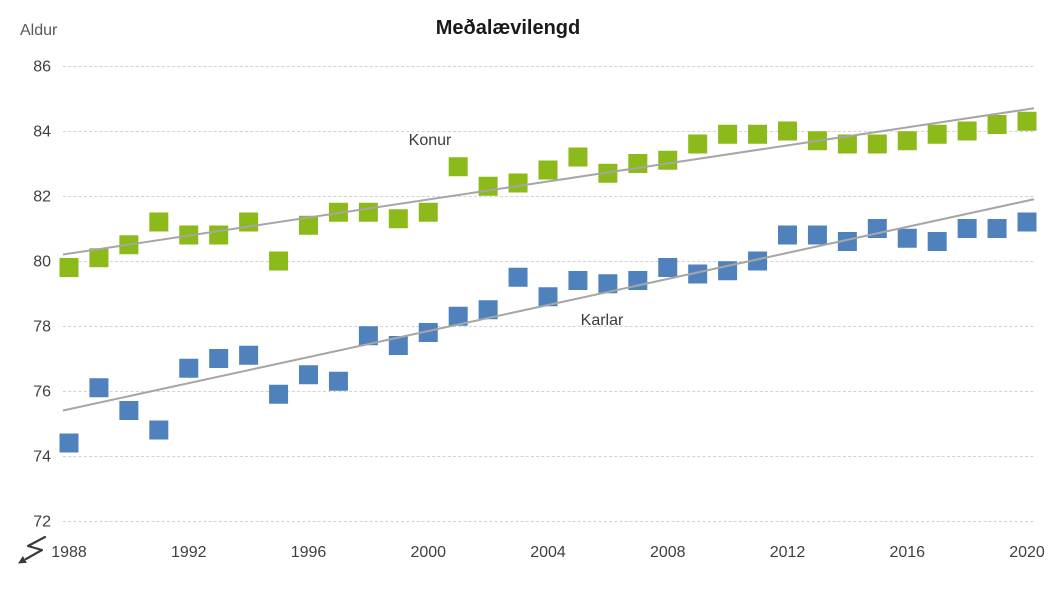  Describe the element at coordinates (847, 241) in the screenshot. I see `karlar-point-2014` at that location.